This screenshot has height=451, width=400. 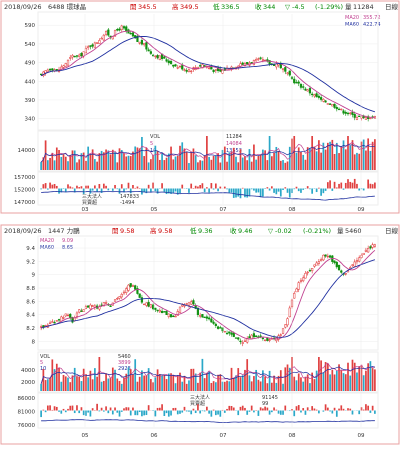 What do you see at coordinates (30, 316) in the screenshot?
I see `price-tick-label: 8.4` at bounding box center [30, 316].